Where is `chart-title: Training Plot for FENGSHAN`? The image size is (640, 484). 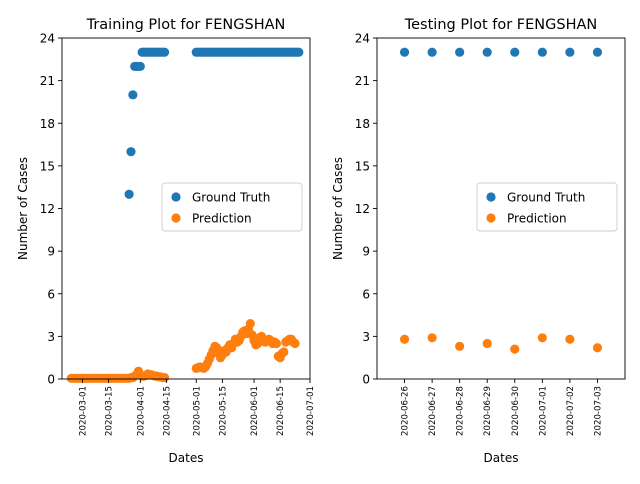
chart-title: Training Plot for FENGSHAN is located at coordinates (186, 25).